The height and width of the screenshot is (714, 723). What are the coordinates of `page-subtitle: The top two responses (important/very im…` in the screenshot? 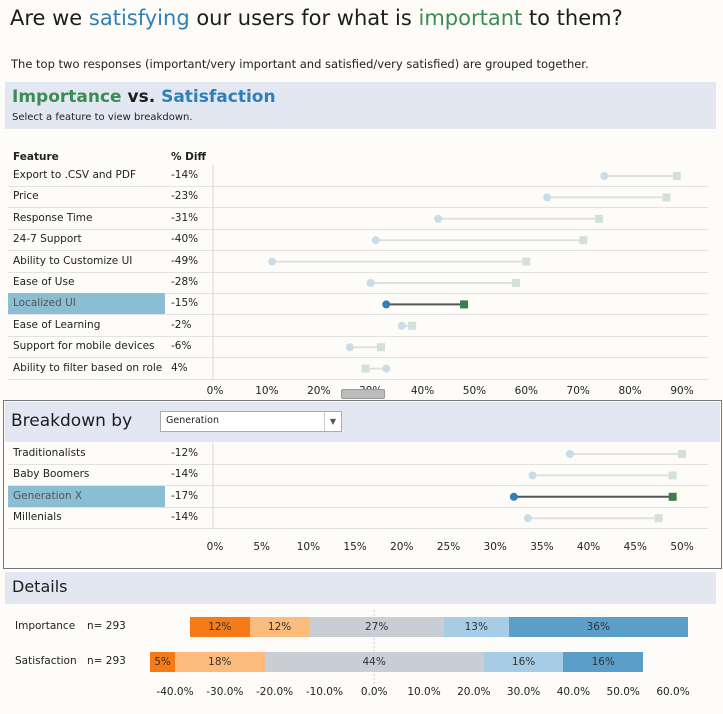 It's located at (300, 64).